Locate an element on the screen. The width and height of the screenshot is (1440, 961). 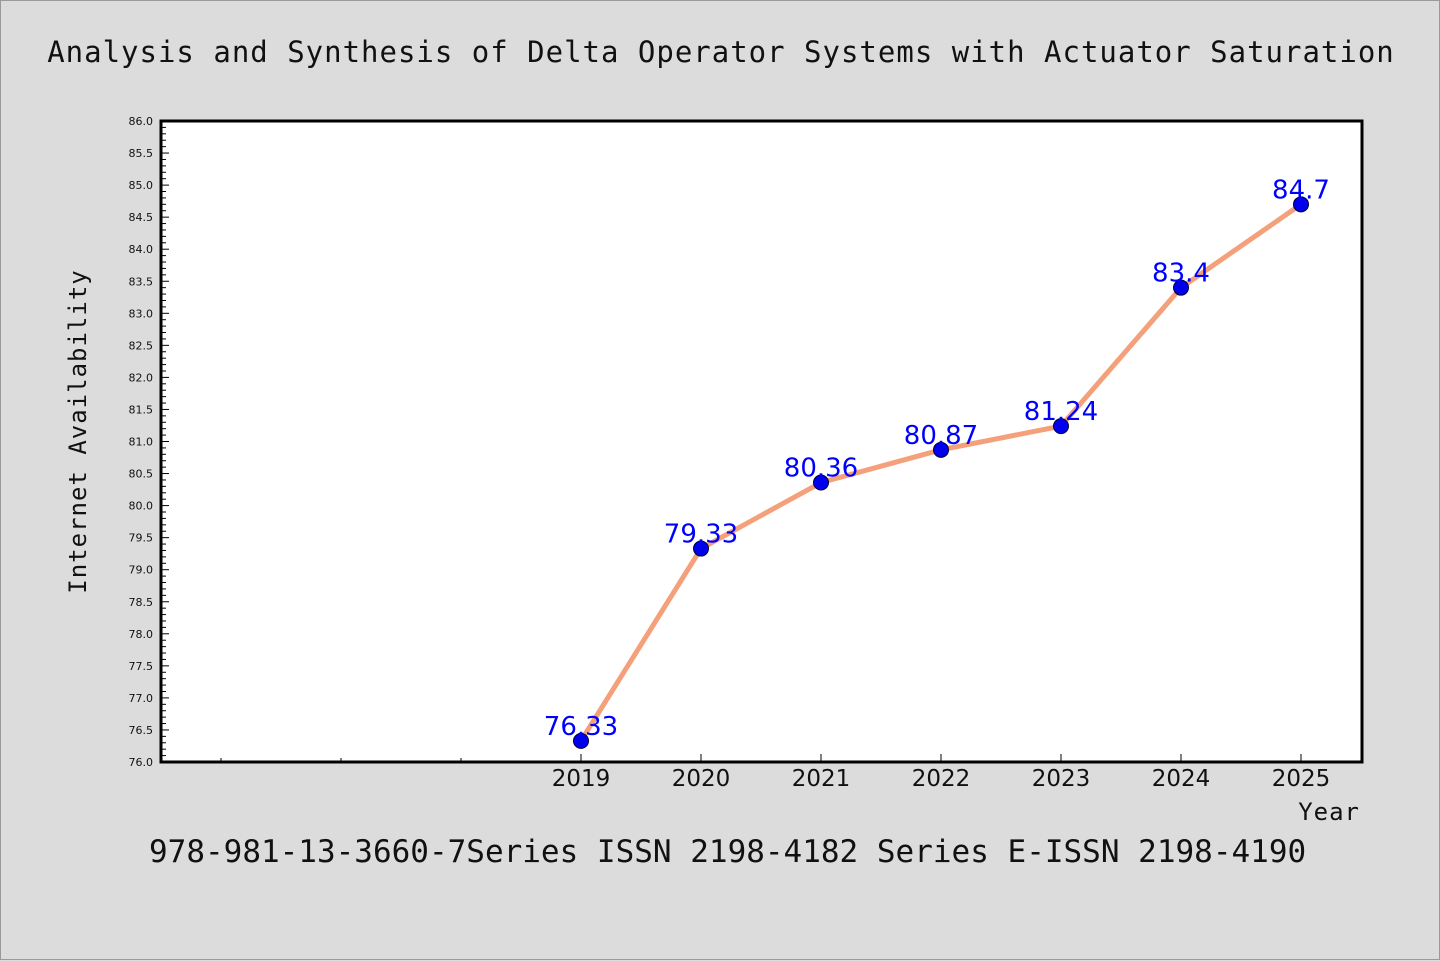
y-tick-label: 77.5 is located at coordinates (141, 666).